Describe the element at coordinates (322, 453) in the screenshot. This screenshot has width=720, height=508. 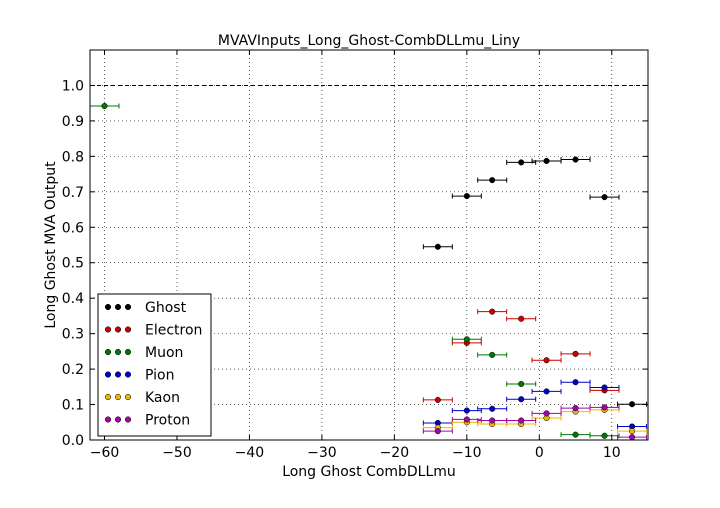
I see `x-tick-label: −30` at that location.